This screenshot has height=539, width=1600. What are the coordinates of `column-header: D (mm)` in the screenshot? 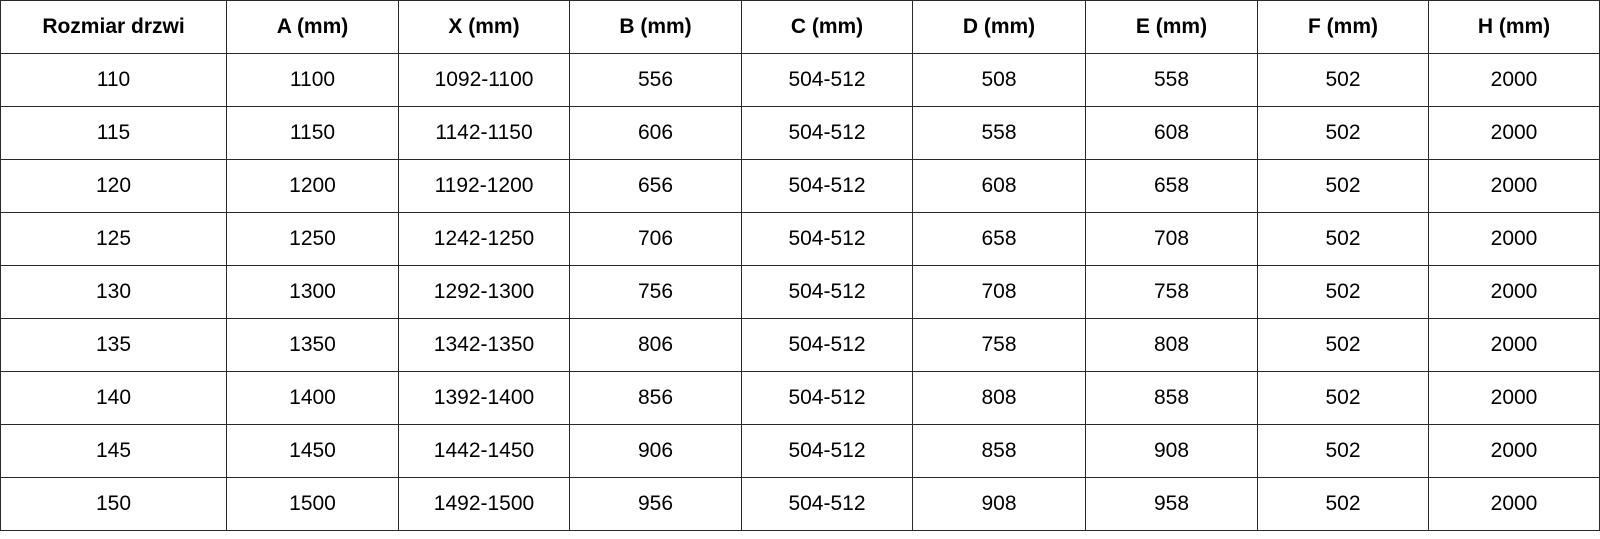 It's located at (999, 27).